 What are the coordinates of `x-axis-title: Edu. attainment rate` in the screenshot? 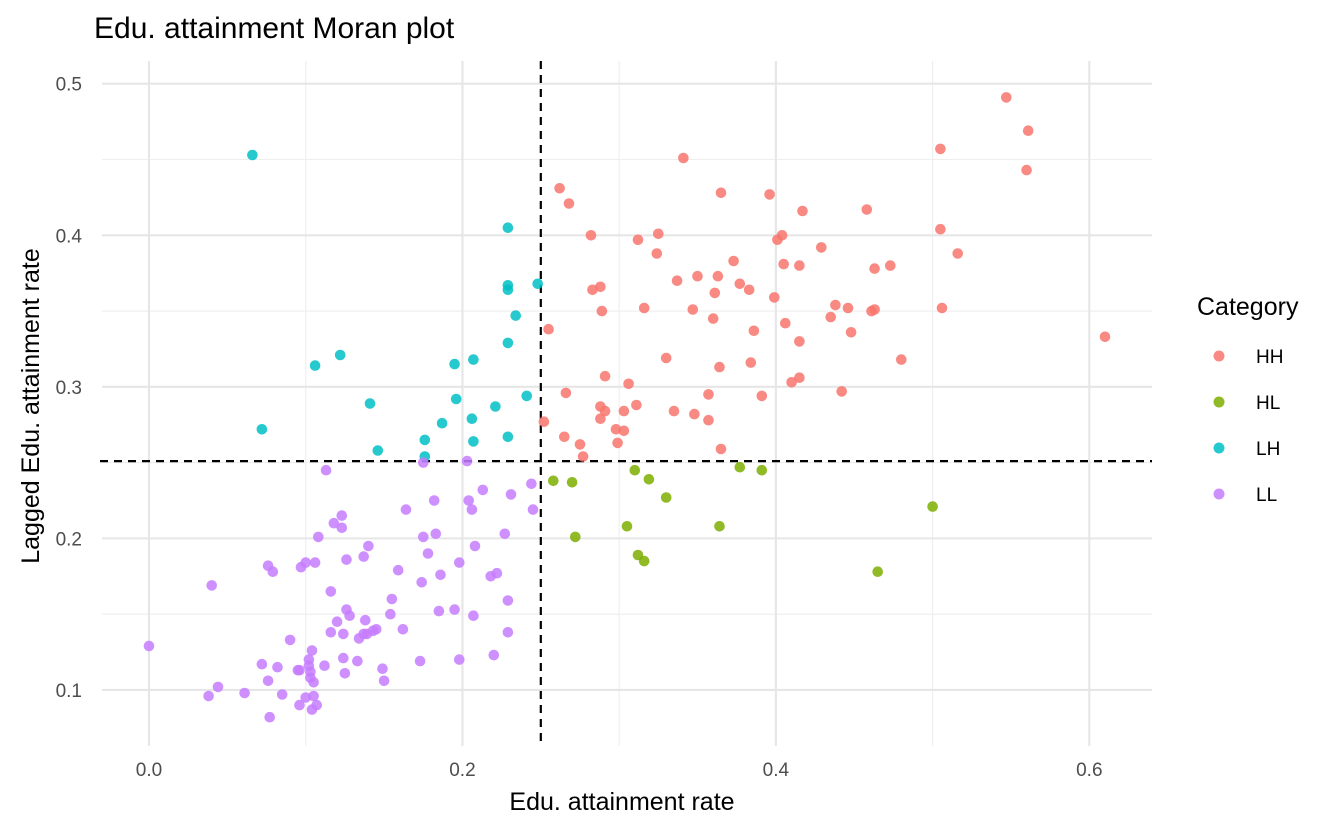 It's located at (621, 802).